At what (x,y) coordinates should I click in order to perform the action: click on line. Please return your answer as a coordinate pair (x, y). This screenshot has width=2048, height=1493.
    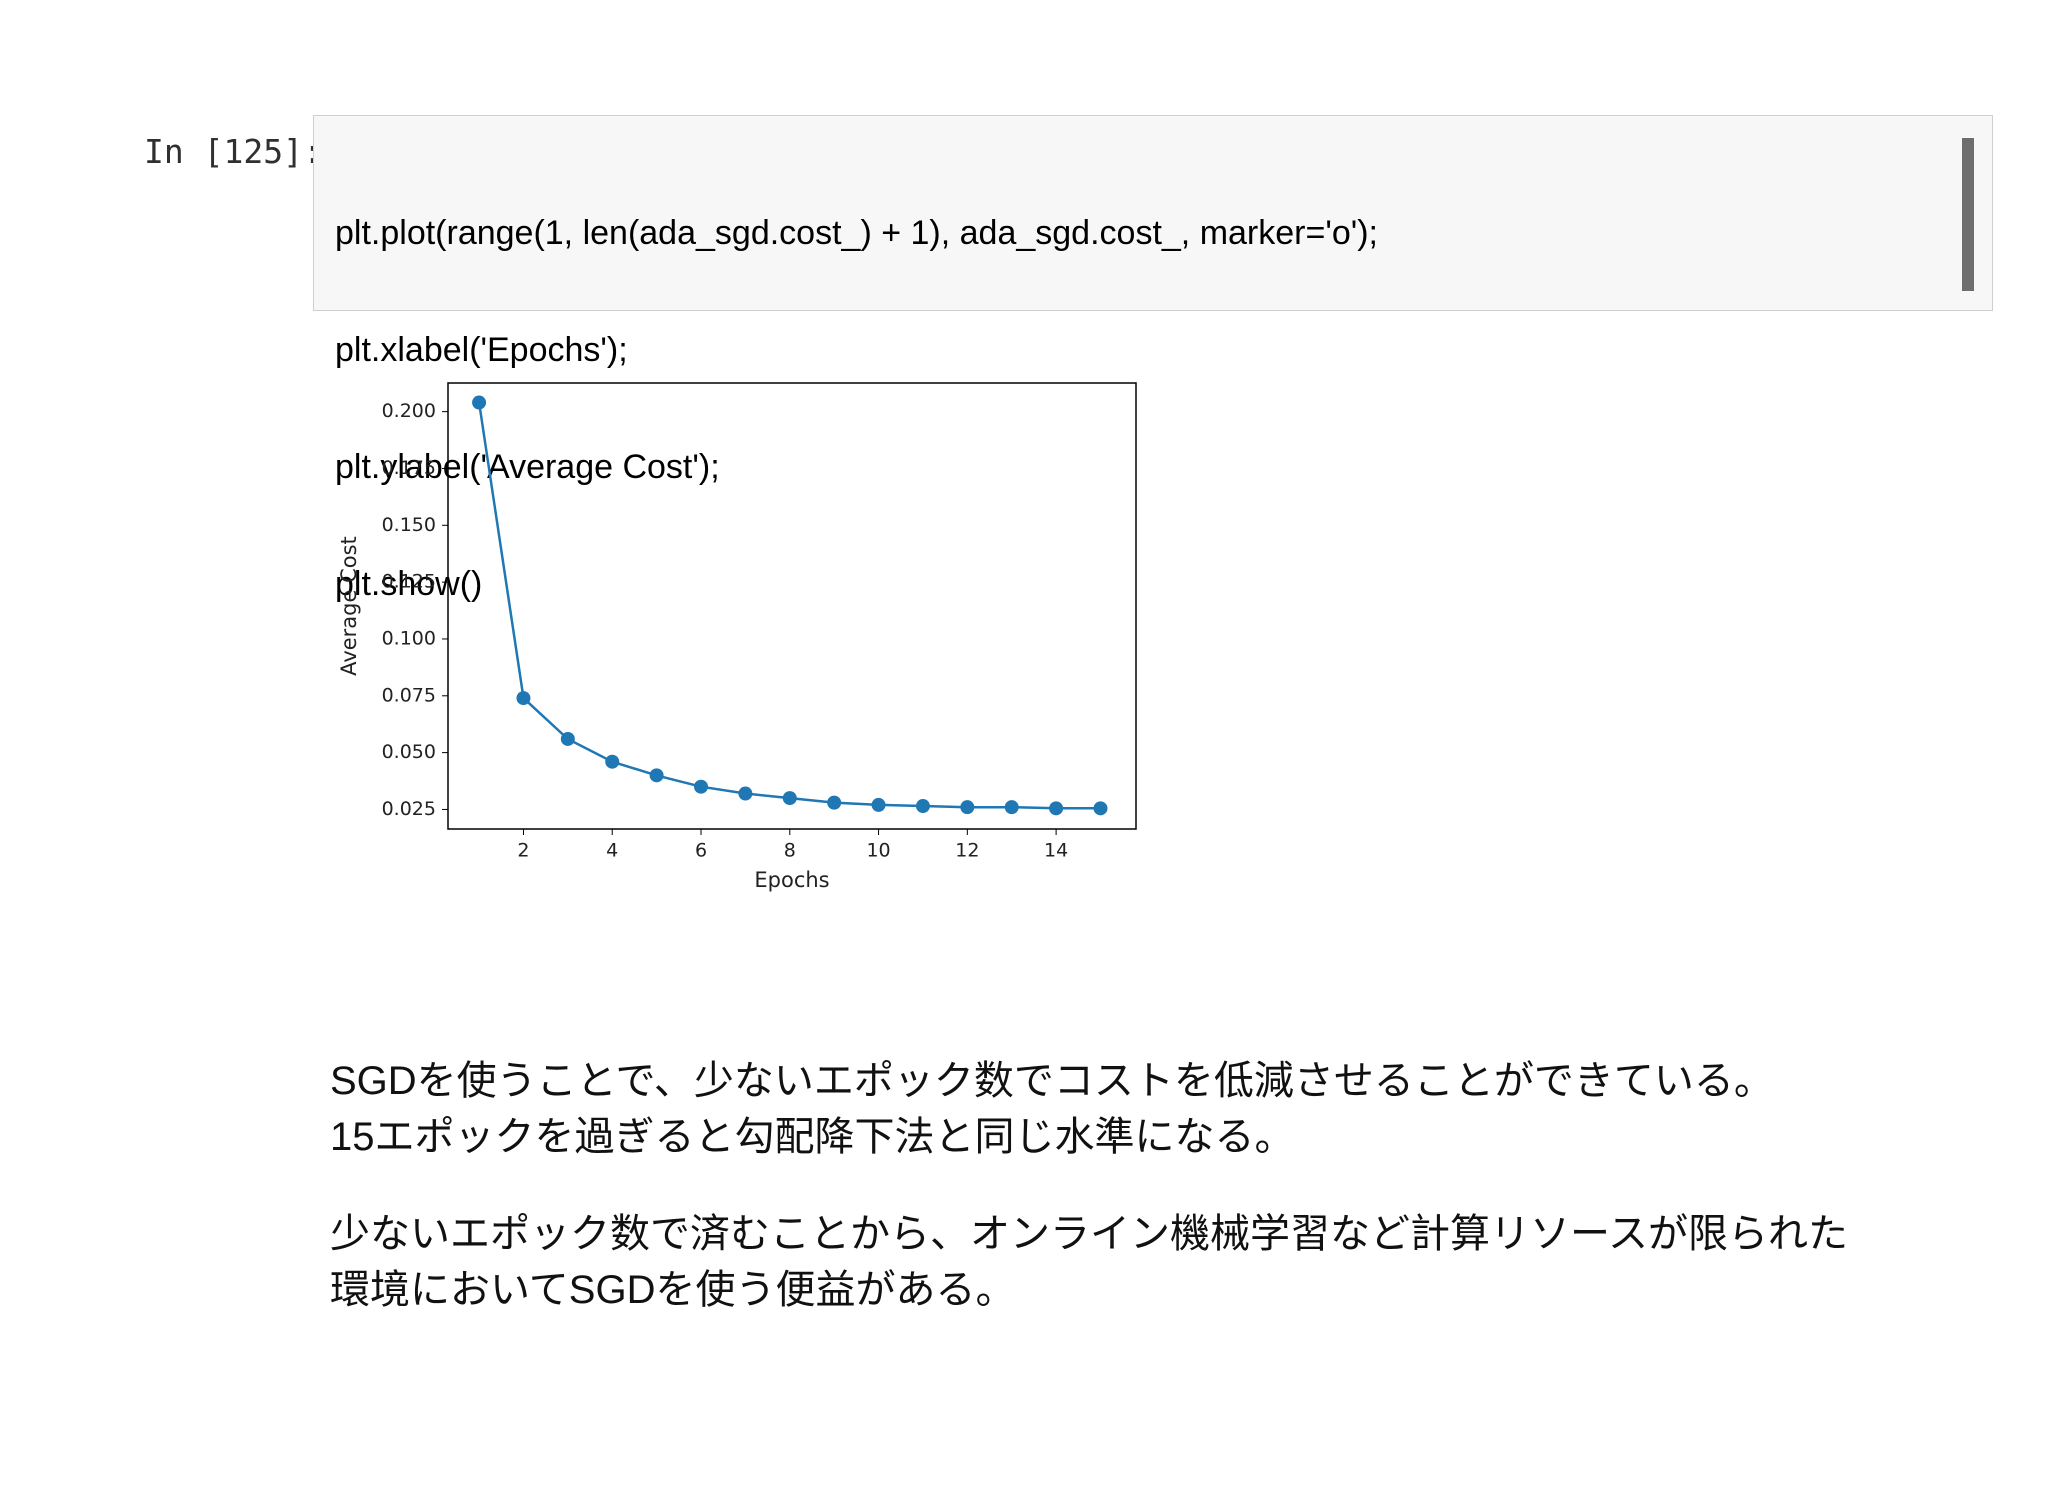
    Looking at the image, I should click on (789, 606).